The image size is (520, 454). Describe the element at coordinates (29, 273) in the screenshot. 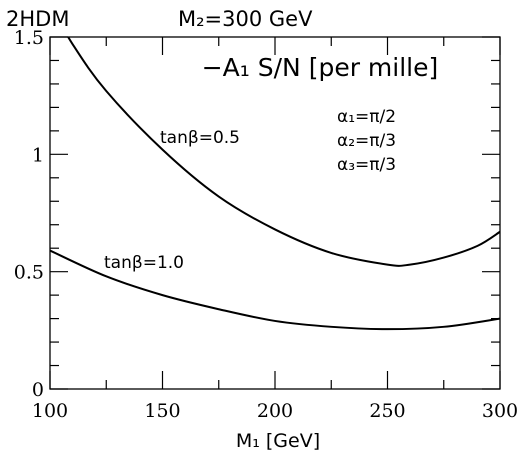

I see `y-tick-label: 0.5` at that location.